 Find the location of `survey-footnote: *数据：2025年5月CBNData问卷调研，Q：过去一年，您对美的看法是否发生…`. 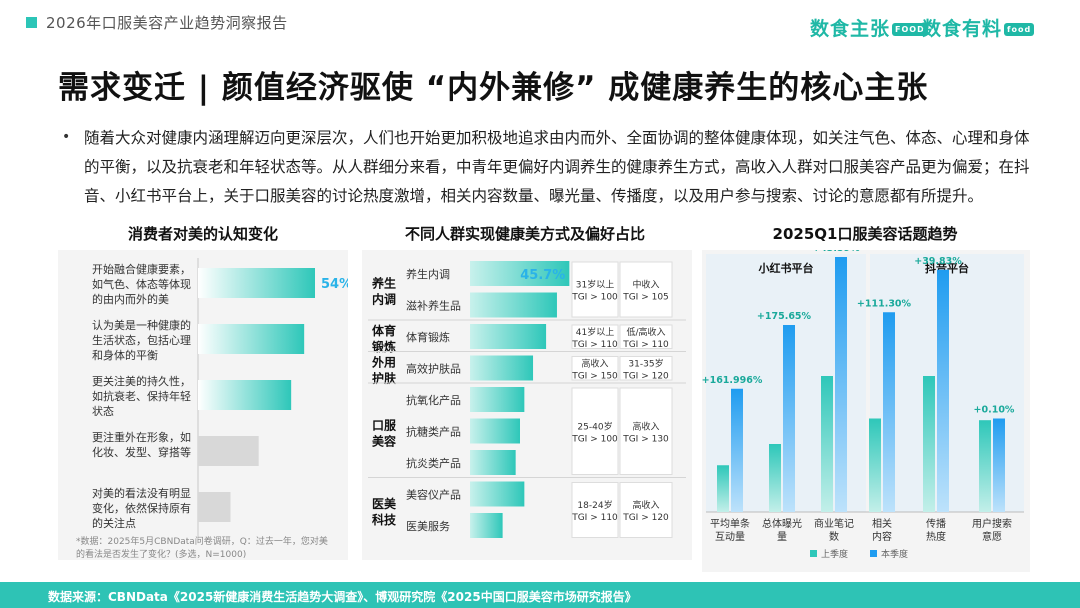

survey-footnote: *数据：2025年5月CBNData问卷调研，Q：过去一年，您对美的看法是否发生… is located at coordinates (202, 548).